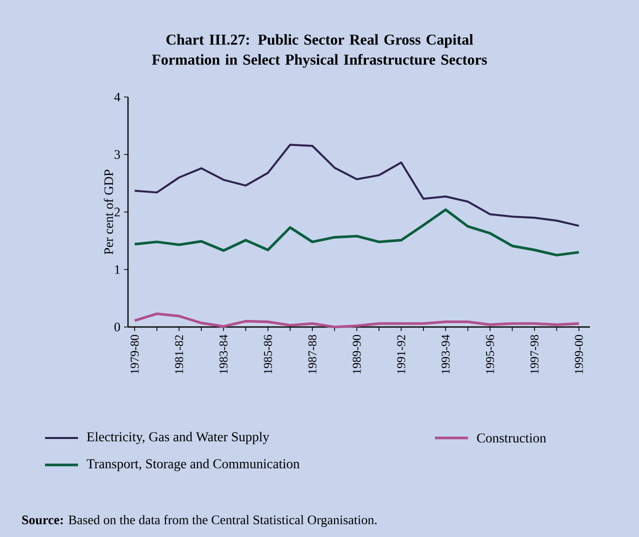 This screenshot has height=537, width=639. I want to click on x-tick-label: 1999-00, so click(578, 354).